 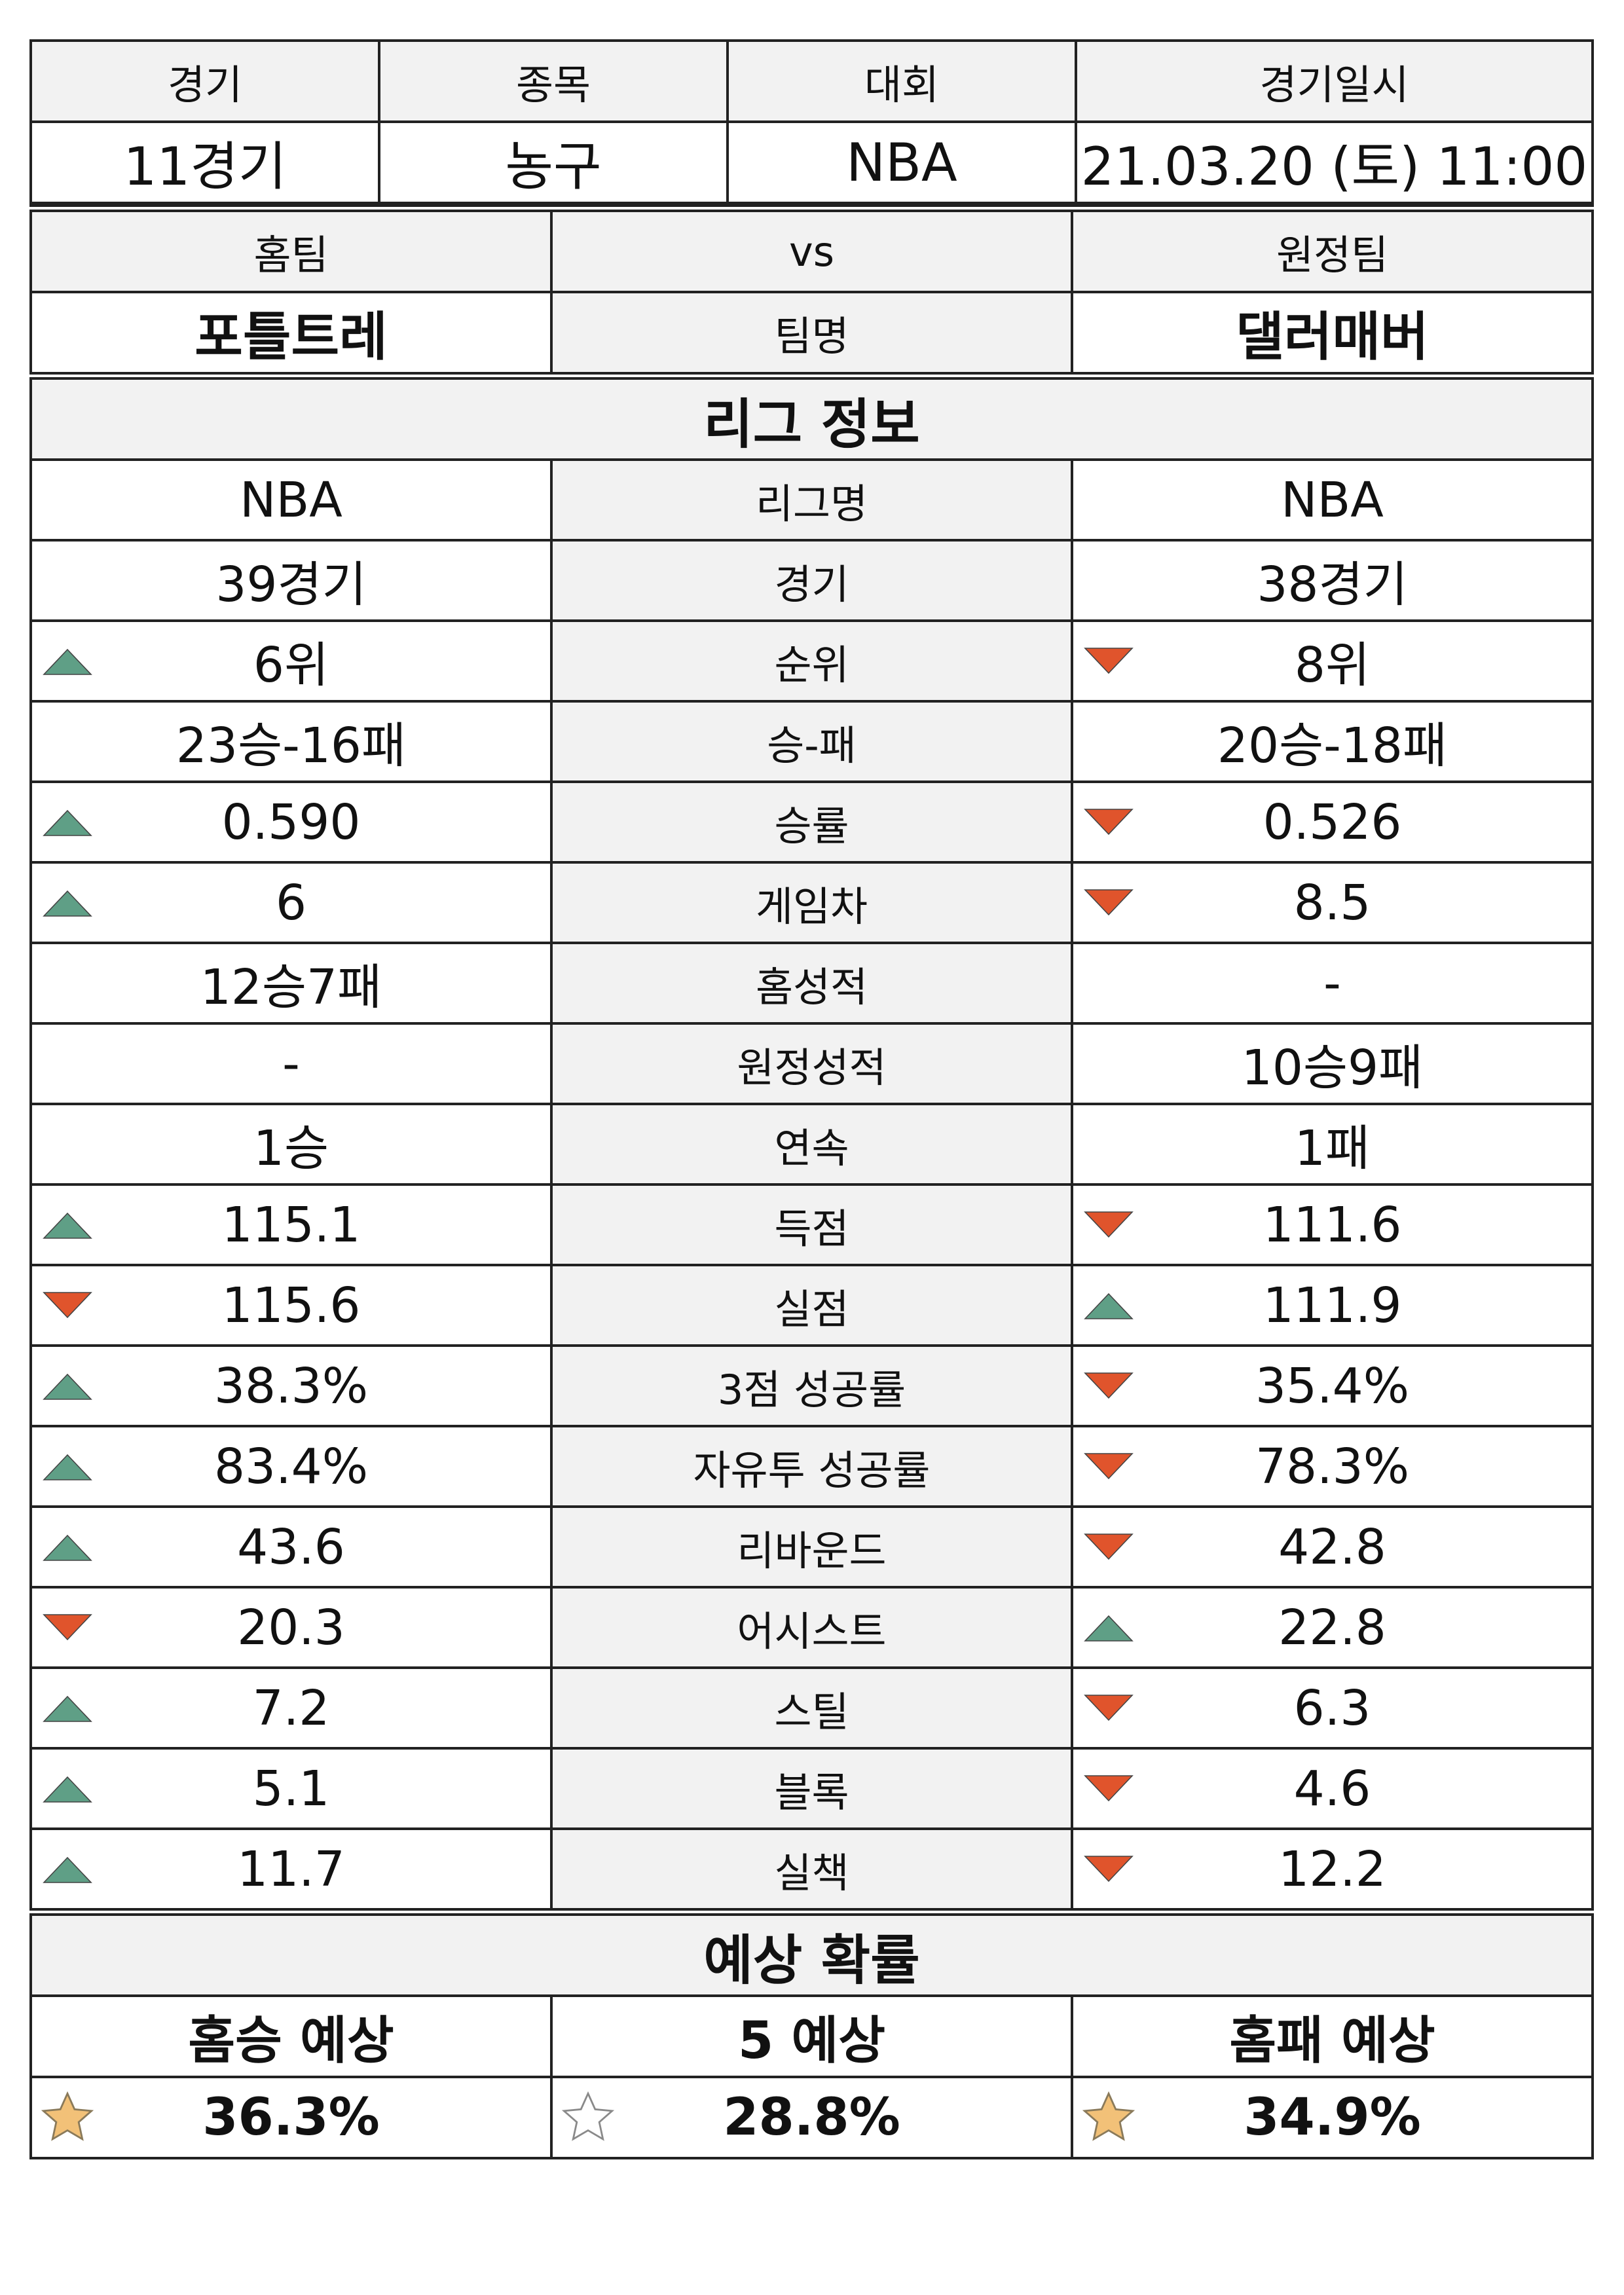 What do you see at coordinates (1332, 499) in the screenshot?
I see `away-stat-value: NBA` at bounding box center [1332, 499].